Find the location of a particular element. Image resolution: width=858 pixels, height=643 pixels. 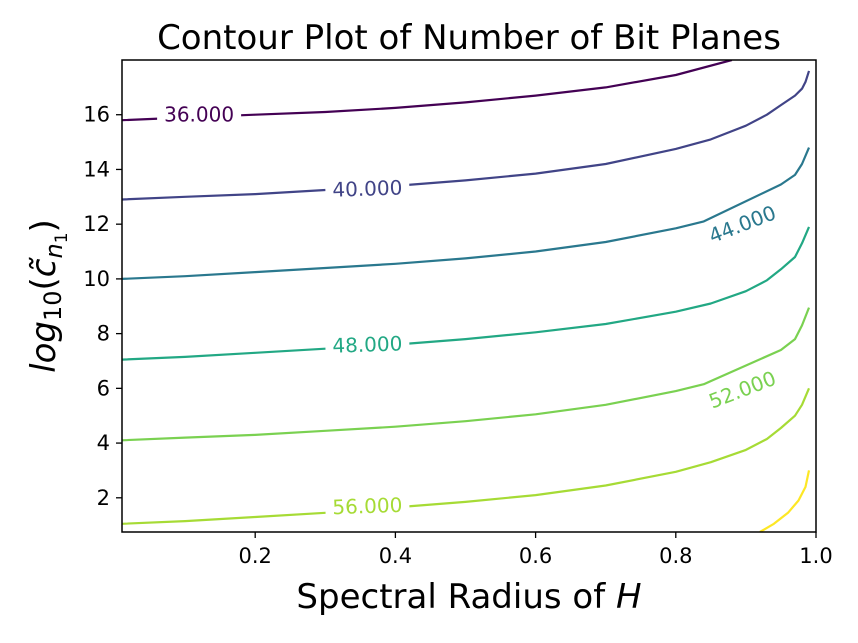

y-tick-label: 14 is located at coordinates (96, 169).